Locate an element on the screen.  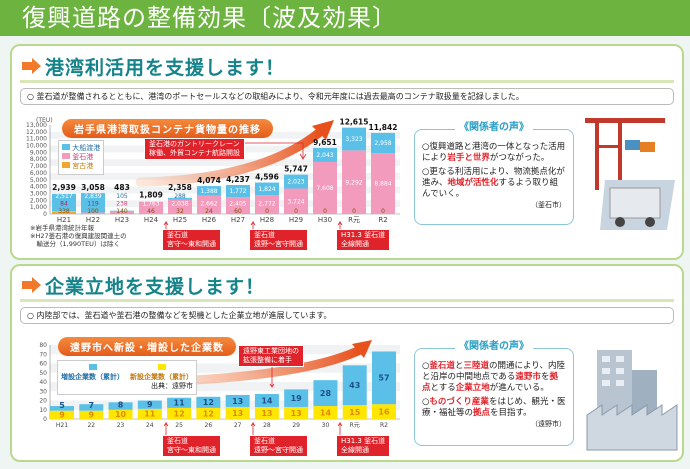
data-label: 119 is located at coordinates (93, 204).